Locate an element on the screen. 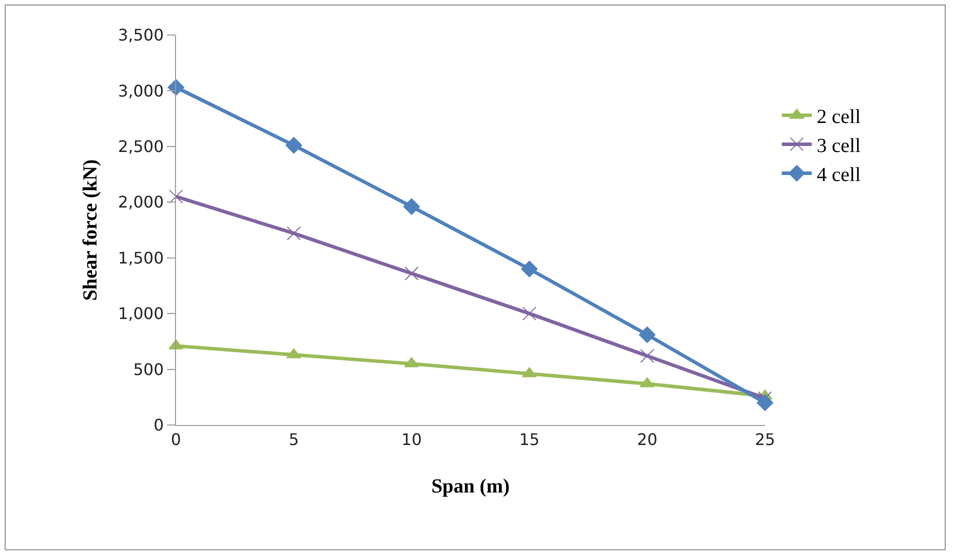 Image resolution: width=953 pixels, height=557 pixels. legend-label: 2 cell is located at coordinates (839, 117).